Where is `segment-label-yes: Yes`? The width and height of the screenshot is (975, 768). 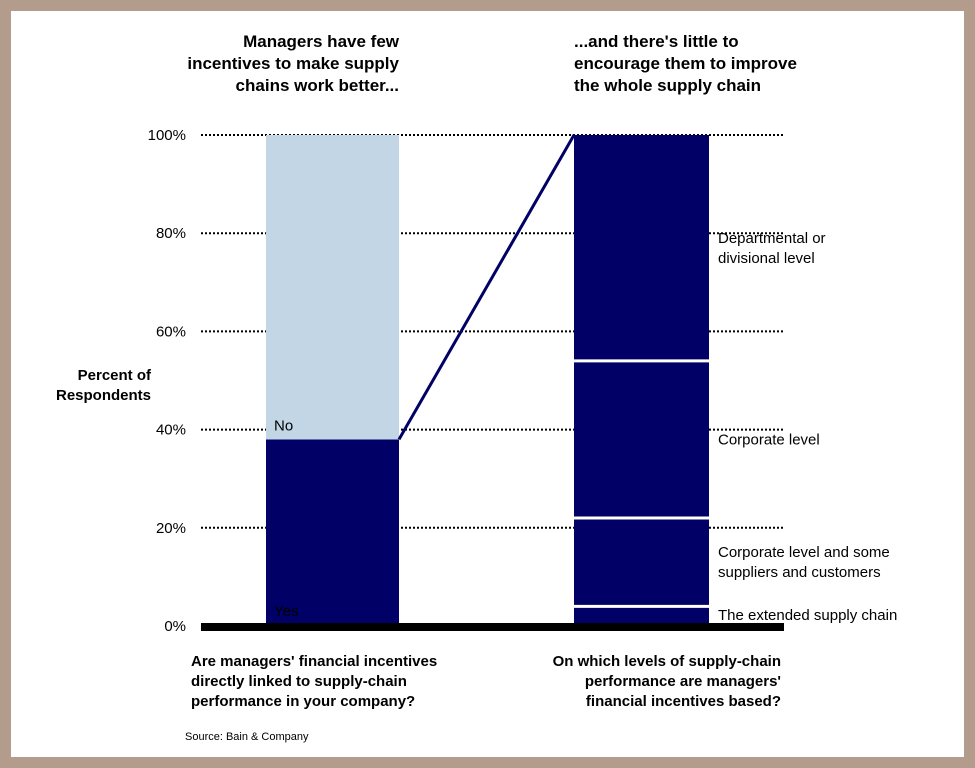 segment-label-yes: Yes is located at coordinates (286, 611).